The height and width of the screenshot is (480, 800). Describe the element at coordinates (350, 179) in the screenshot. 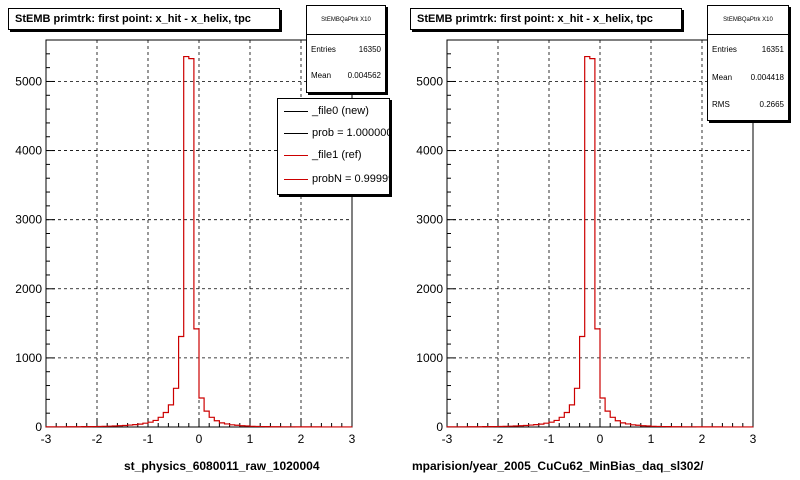

I see `legend-label-probn: probN = 0.999999` at that location.